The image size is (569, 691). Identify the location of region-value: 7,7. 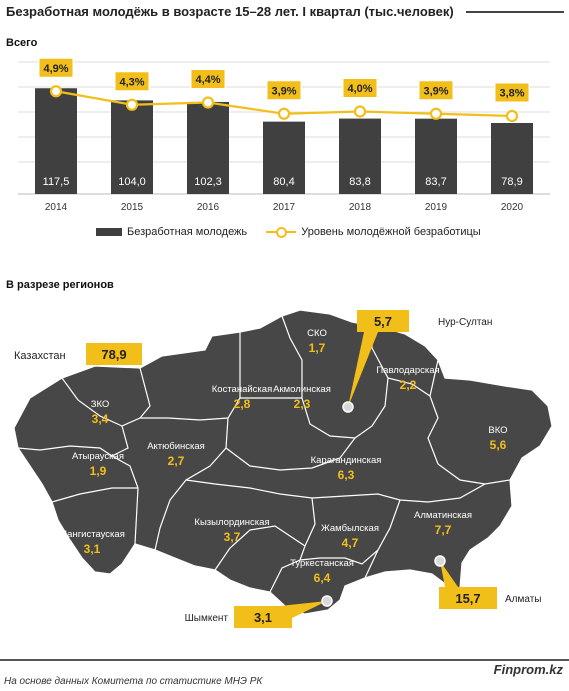
(443, 530).